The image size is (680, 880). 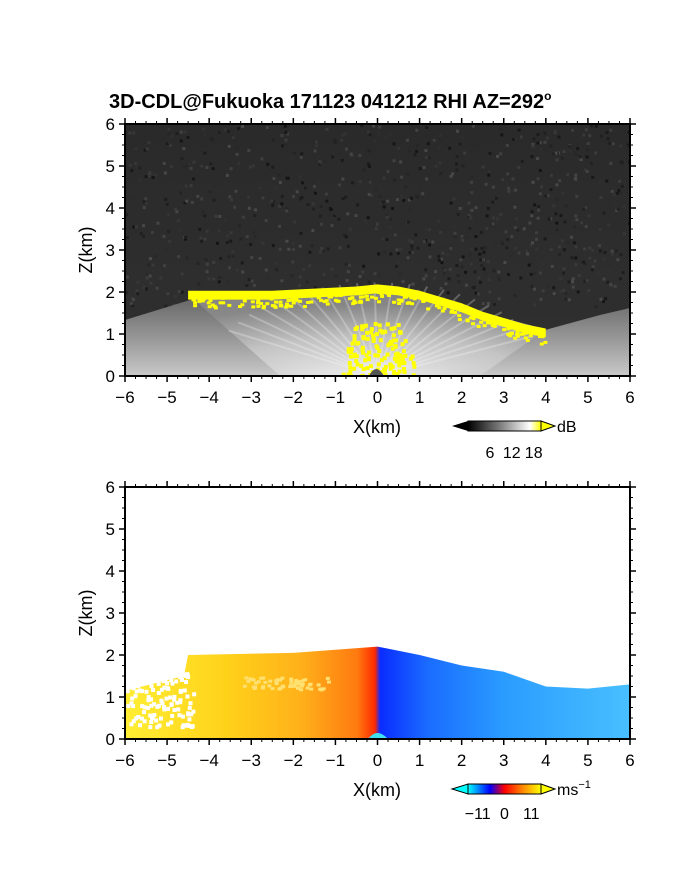 What do you see at coordinates (531, 814) in the screenshot?
I see `colorbar-tick-label: 11` at bounding box center [531, 814].